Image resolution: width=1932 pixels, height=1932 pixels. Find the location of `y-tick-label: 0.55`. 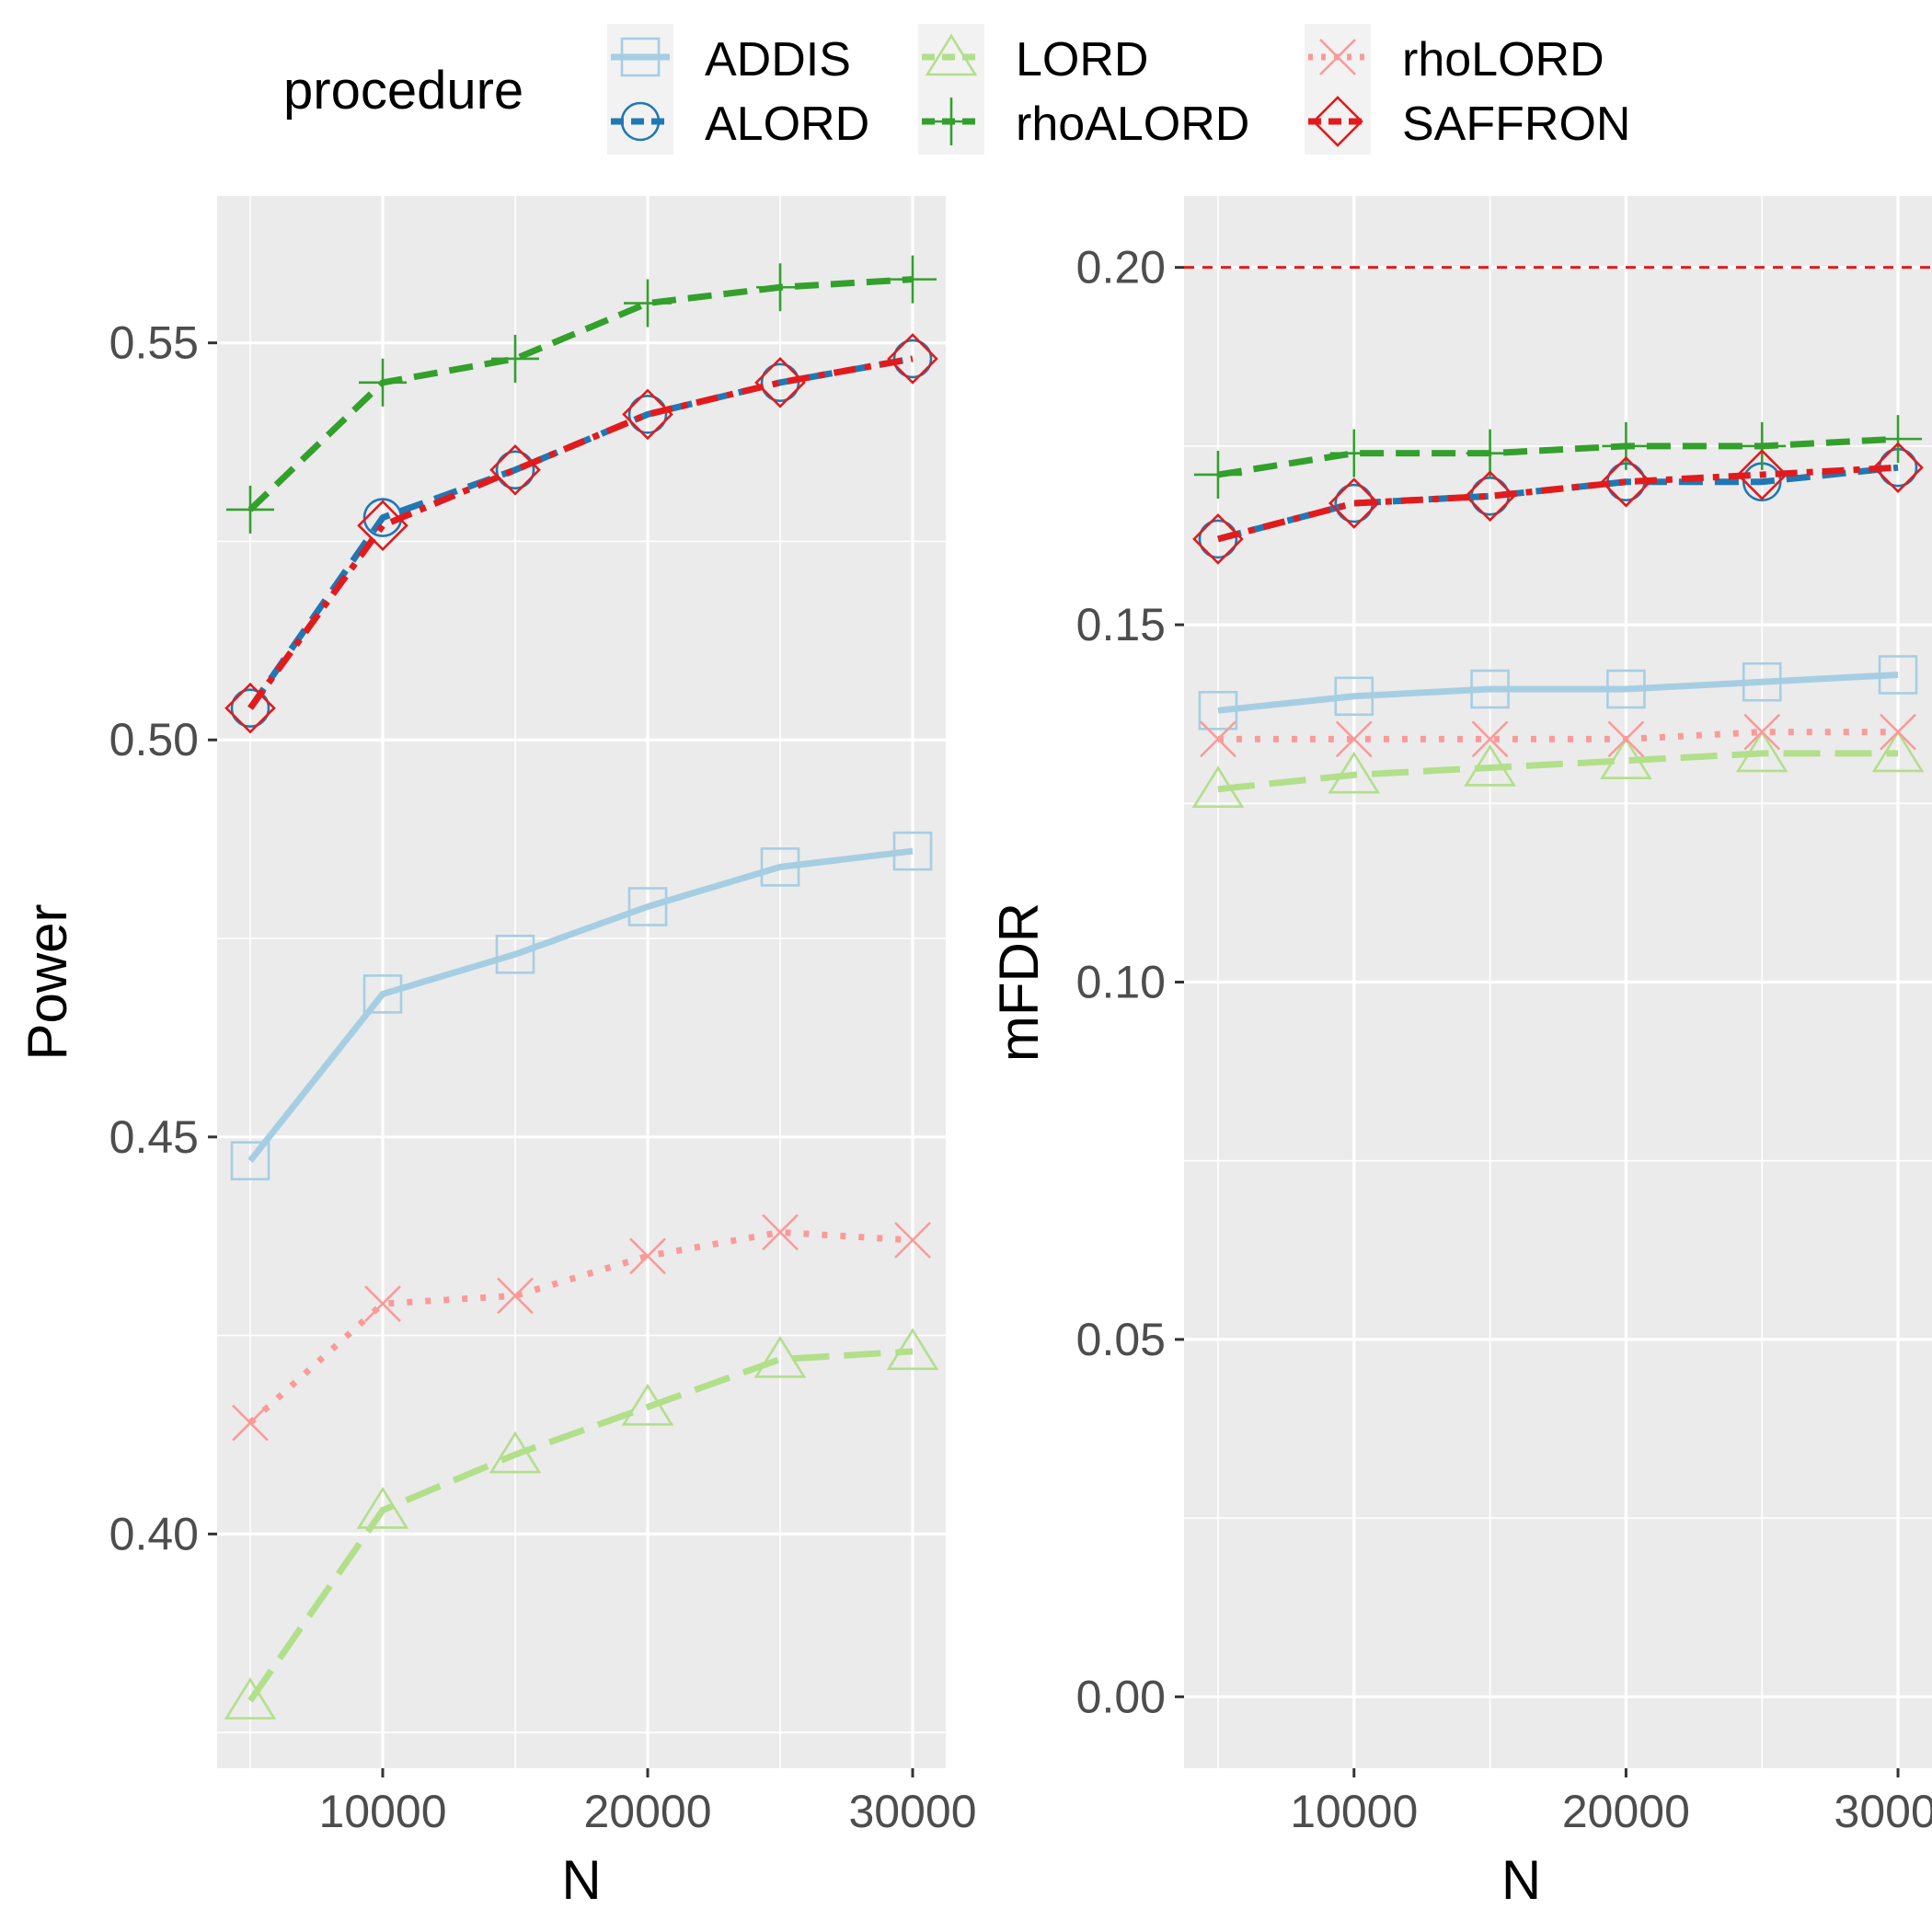

y-tick-label: 0.55 is located at coordinates (154, 343).